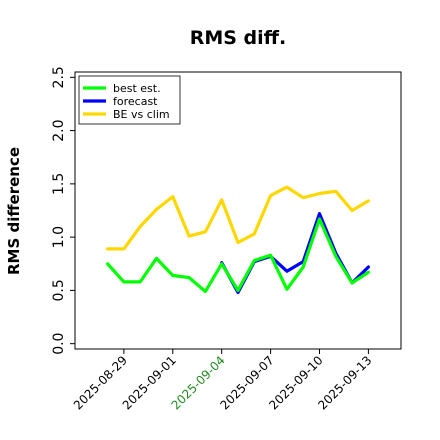 The width and height of the screenshot is (440, 440). What do you see at coordinates (59, 130) in the screenshot?
I see `y-tick-label: 2.0` at bounding box center [59, 130].